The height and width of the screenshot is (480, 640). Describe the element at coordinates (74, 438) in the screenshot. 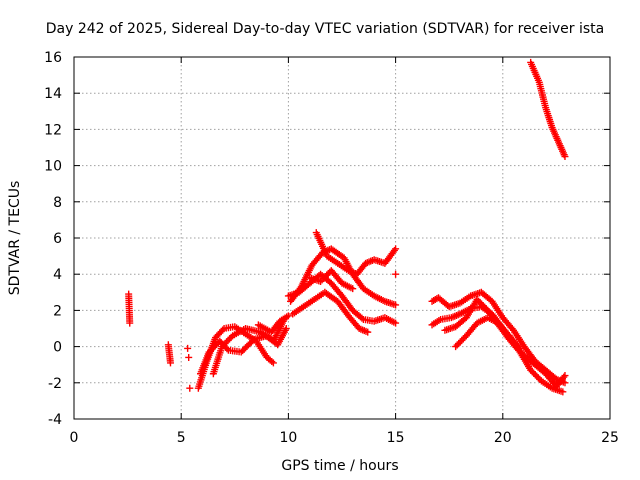

I see `x-tick-label: 0` at that location.